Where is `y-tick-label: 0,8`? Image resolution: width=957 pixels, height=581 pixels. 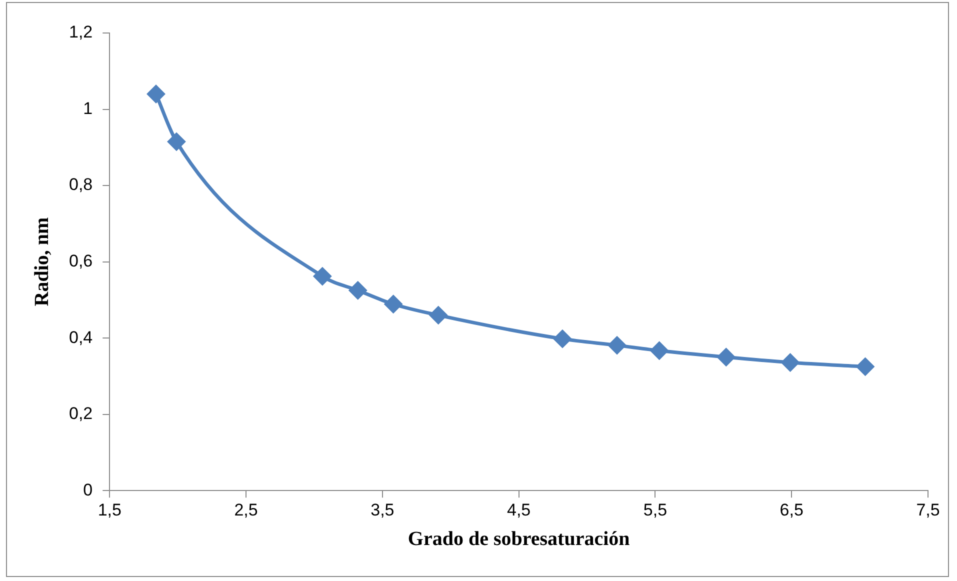 y-tick-label: 0,8 is located at coordinates (80, 184).